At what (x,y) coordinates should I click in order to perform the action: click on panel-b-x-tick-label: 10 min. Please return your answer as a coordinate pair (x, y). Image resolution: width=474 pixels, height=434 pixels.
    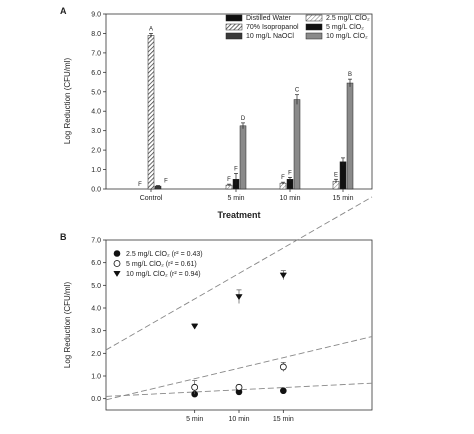
    Looking at the image, I should click on (238, 419).